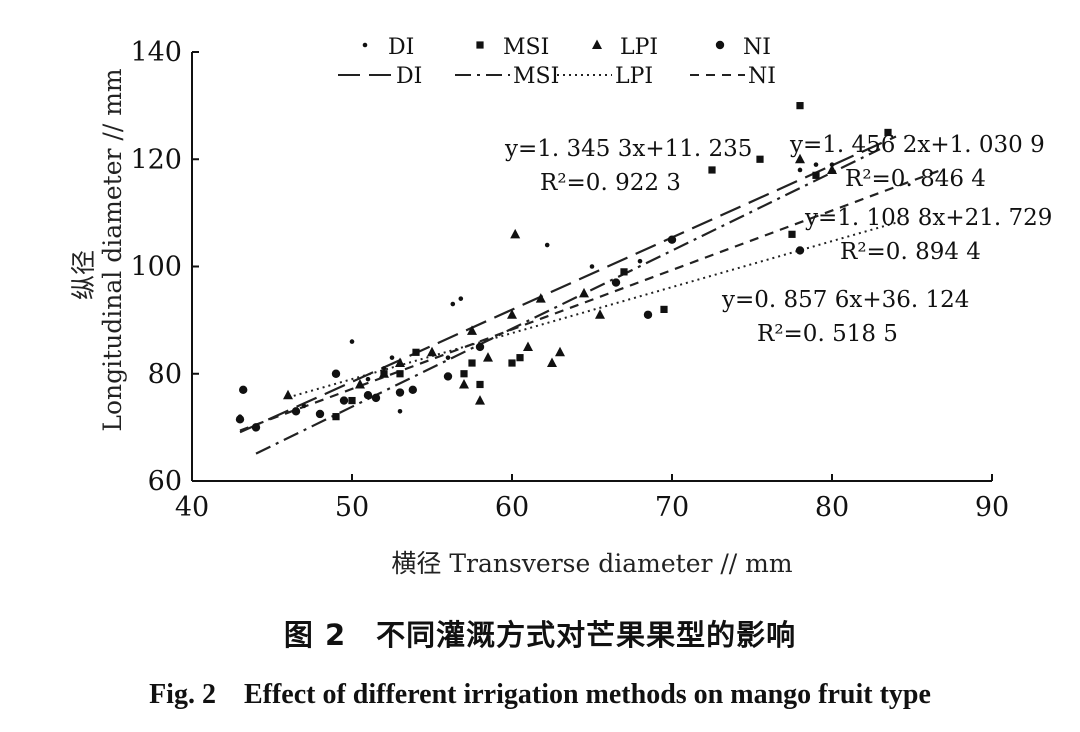 Image resolution: width=1080 pixels, height=732 pixels. What do you see at coordinates (910, 252) in the screenshot?
I see `r2-ni-text: R²=0. 894 4` at bounding box center [910, 252].